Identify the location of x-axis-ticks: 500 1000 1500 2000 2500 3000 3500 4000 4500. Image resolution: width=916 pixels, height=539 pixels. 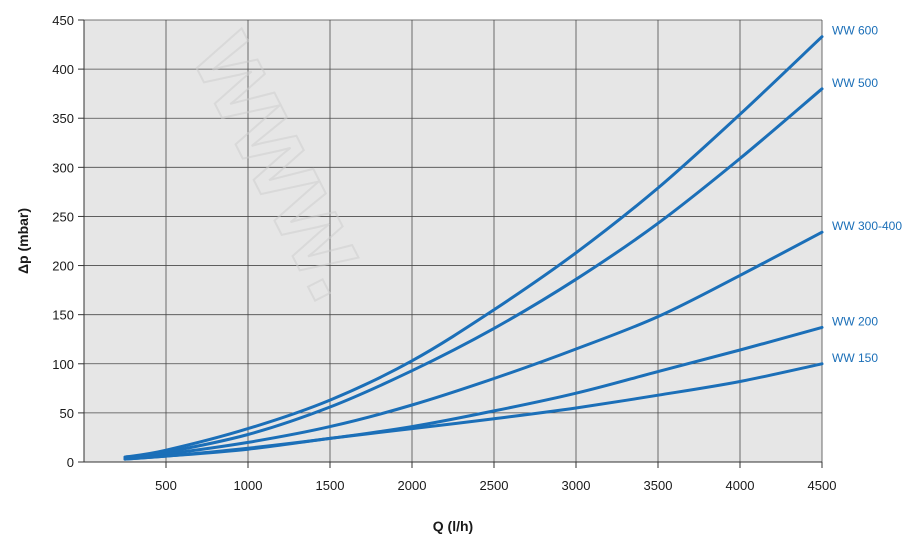
(495, 477).